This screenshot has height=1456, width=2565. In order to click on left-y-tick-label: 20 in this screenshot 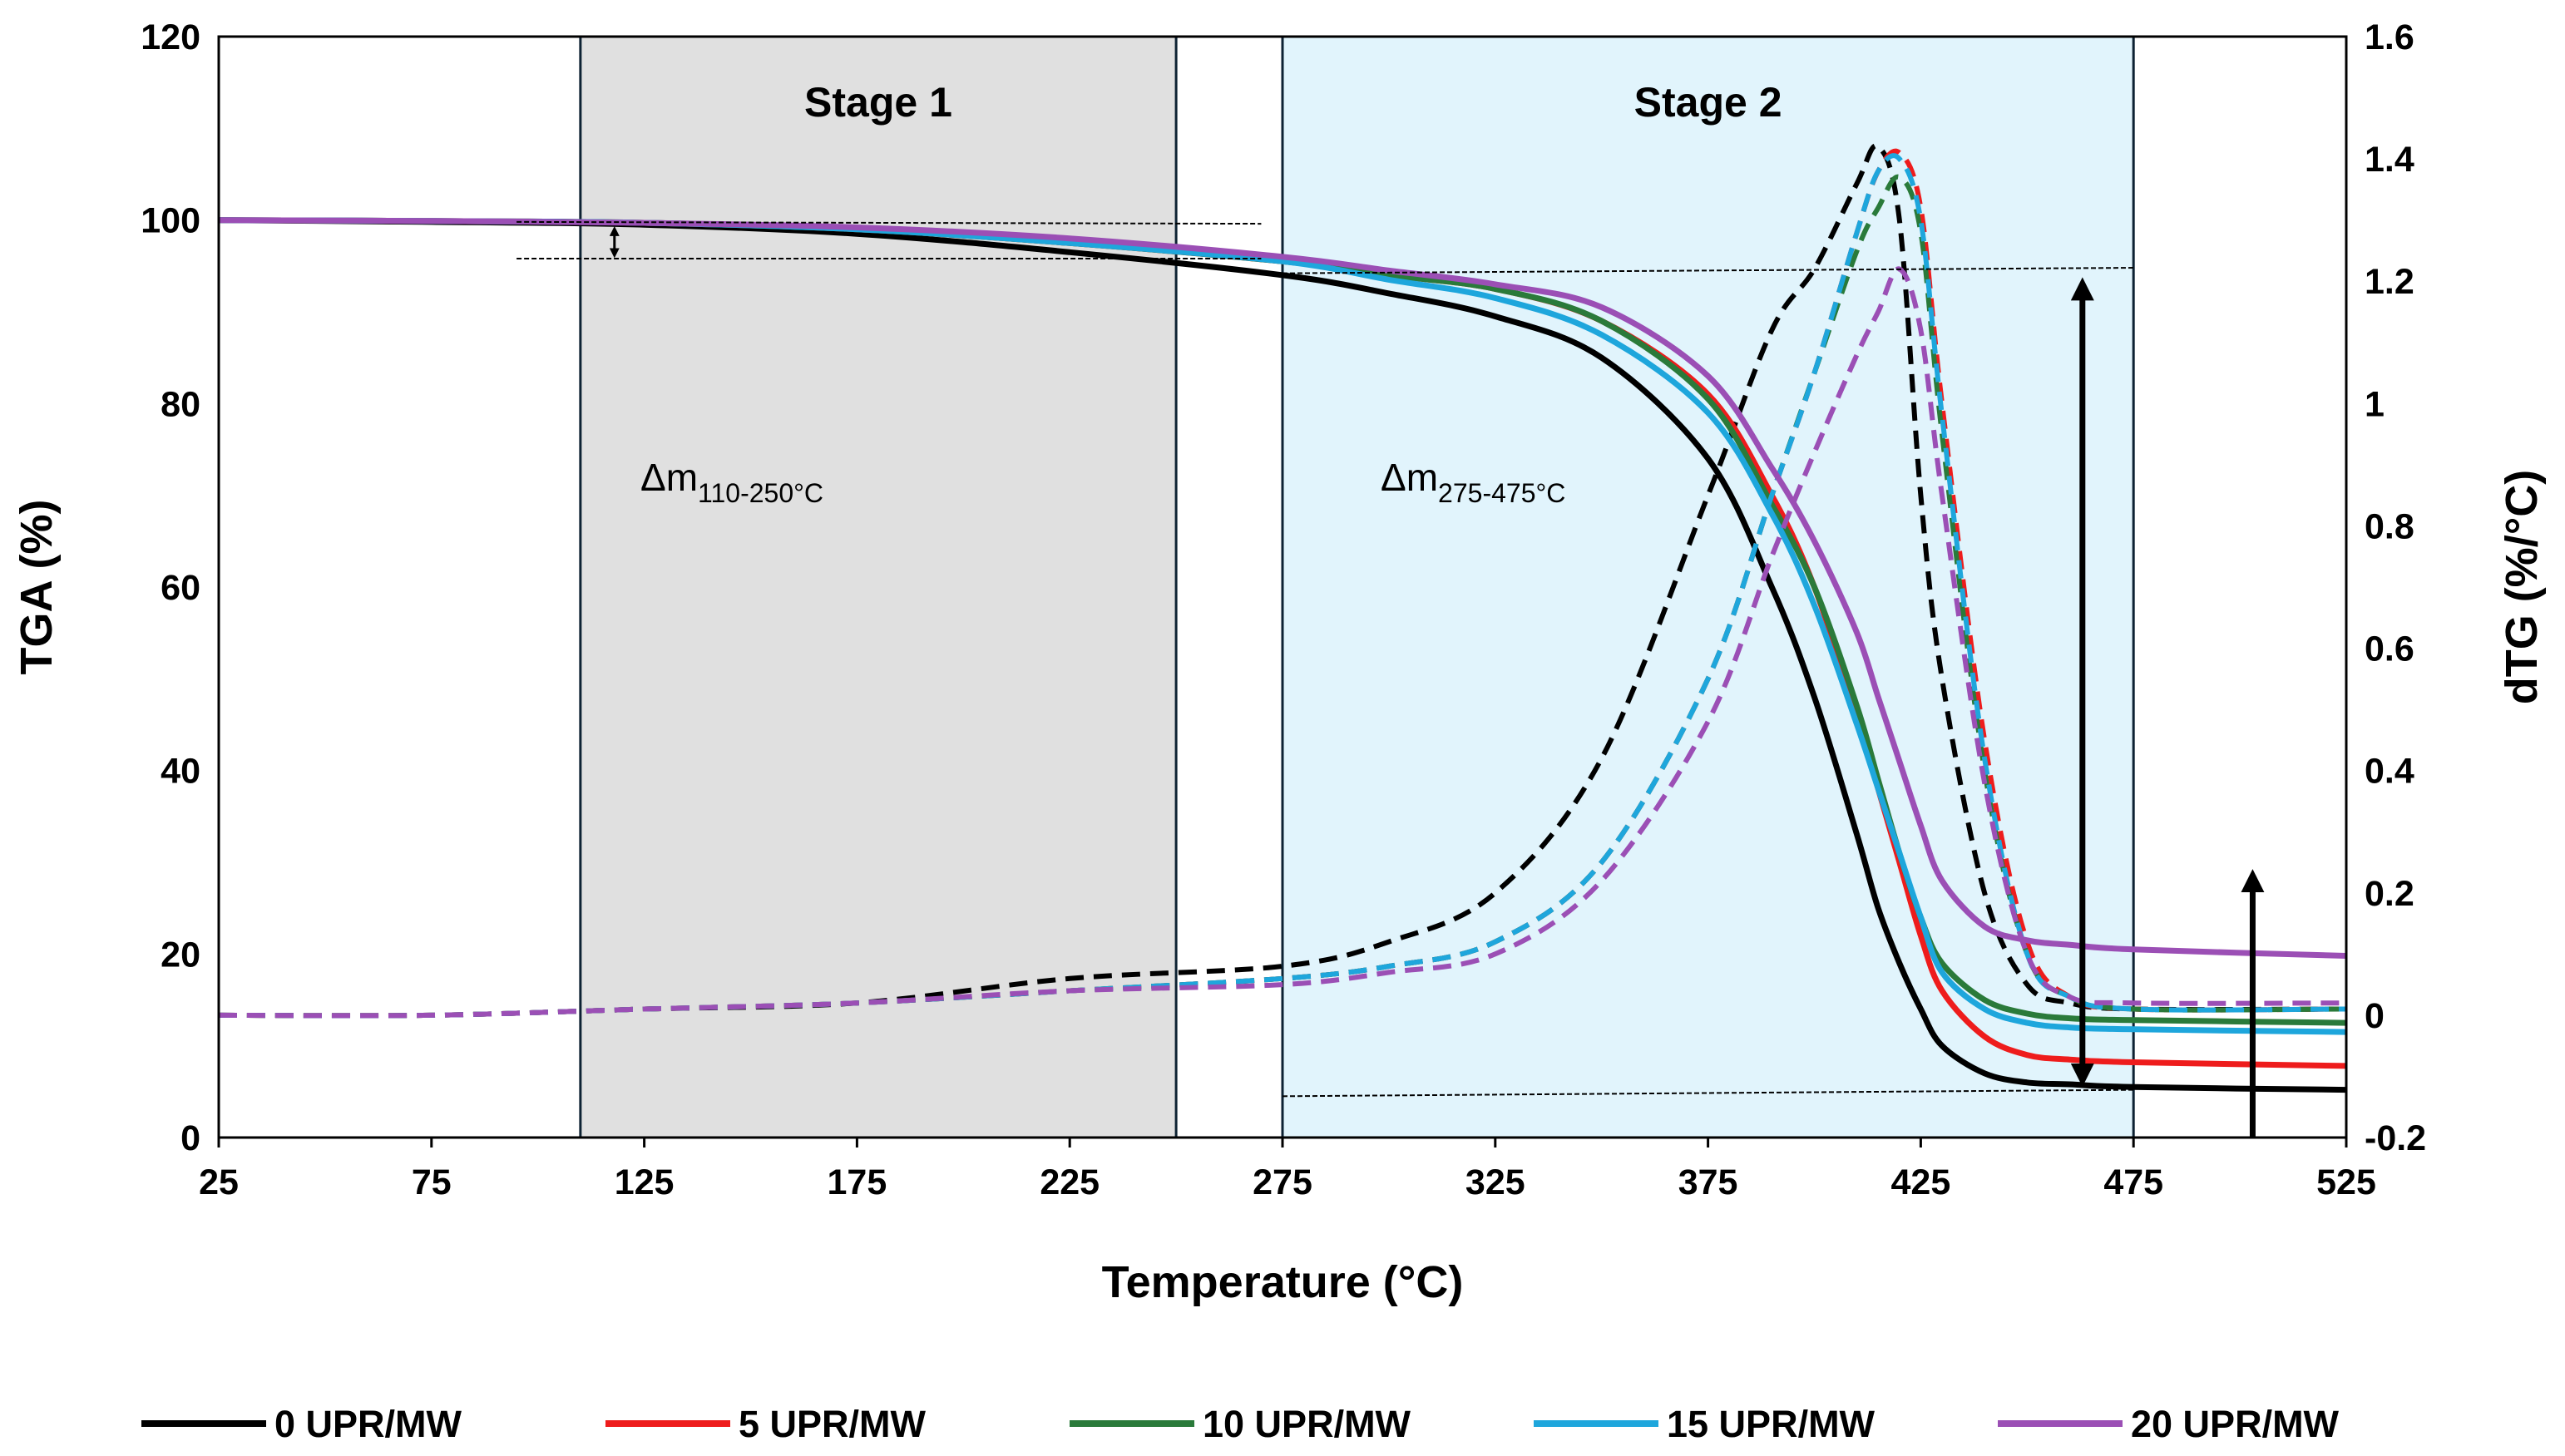, I will do `click(181, 955)`.